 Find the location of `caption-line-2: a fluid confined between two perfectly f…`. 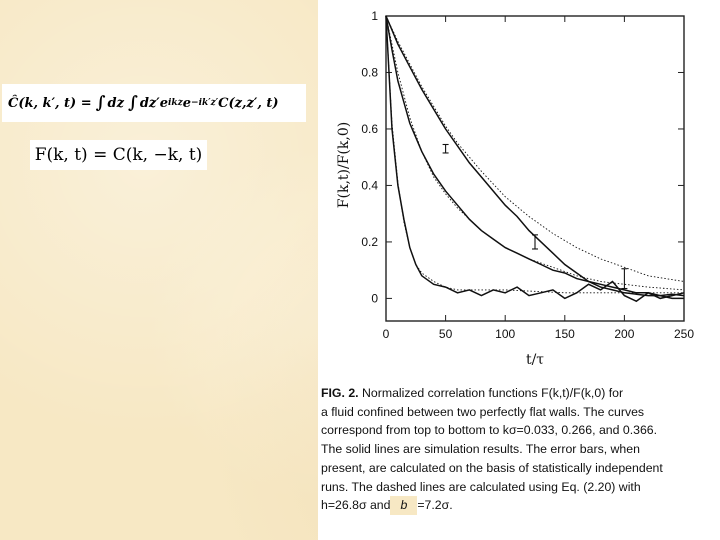

caption-line-2: a fluid confined between two perfectly f… is located at coordinates (483, 411).